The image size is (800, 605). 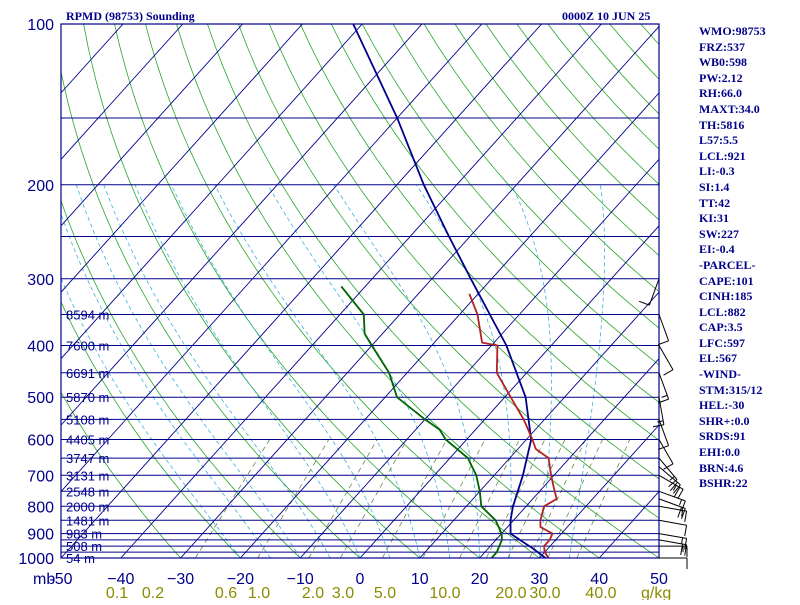 What do you see at coordinates (84, 534) in the screenshot?
I see `height-label: 983 m` at bounding box center [84, 534].